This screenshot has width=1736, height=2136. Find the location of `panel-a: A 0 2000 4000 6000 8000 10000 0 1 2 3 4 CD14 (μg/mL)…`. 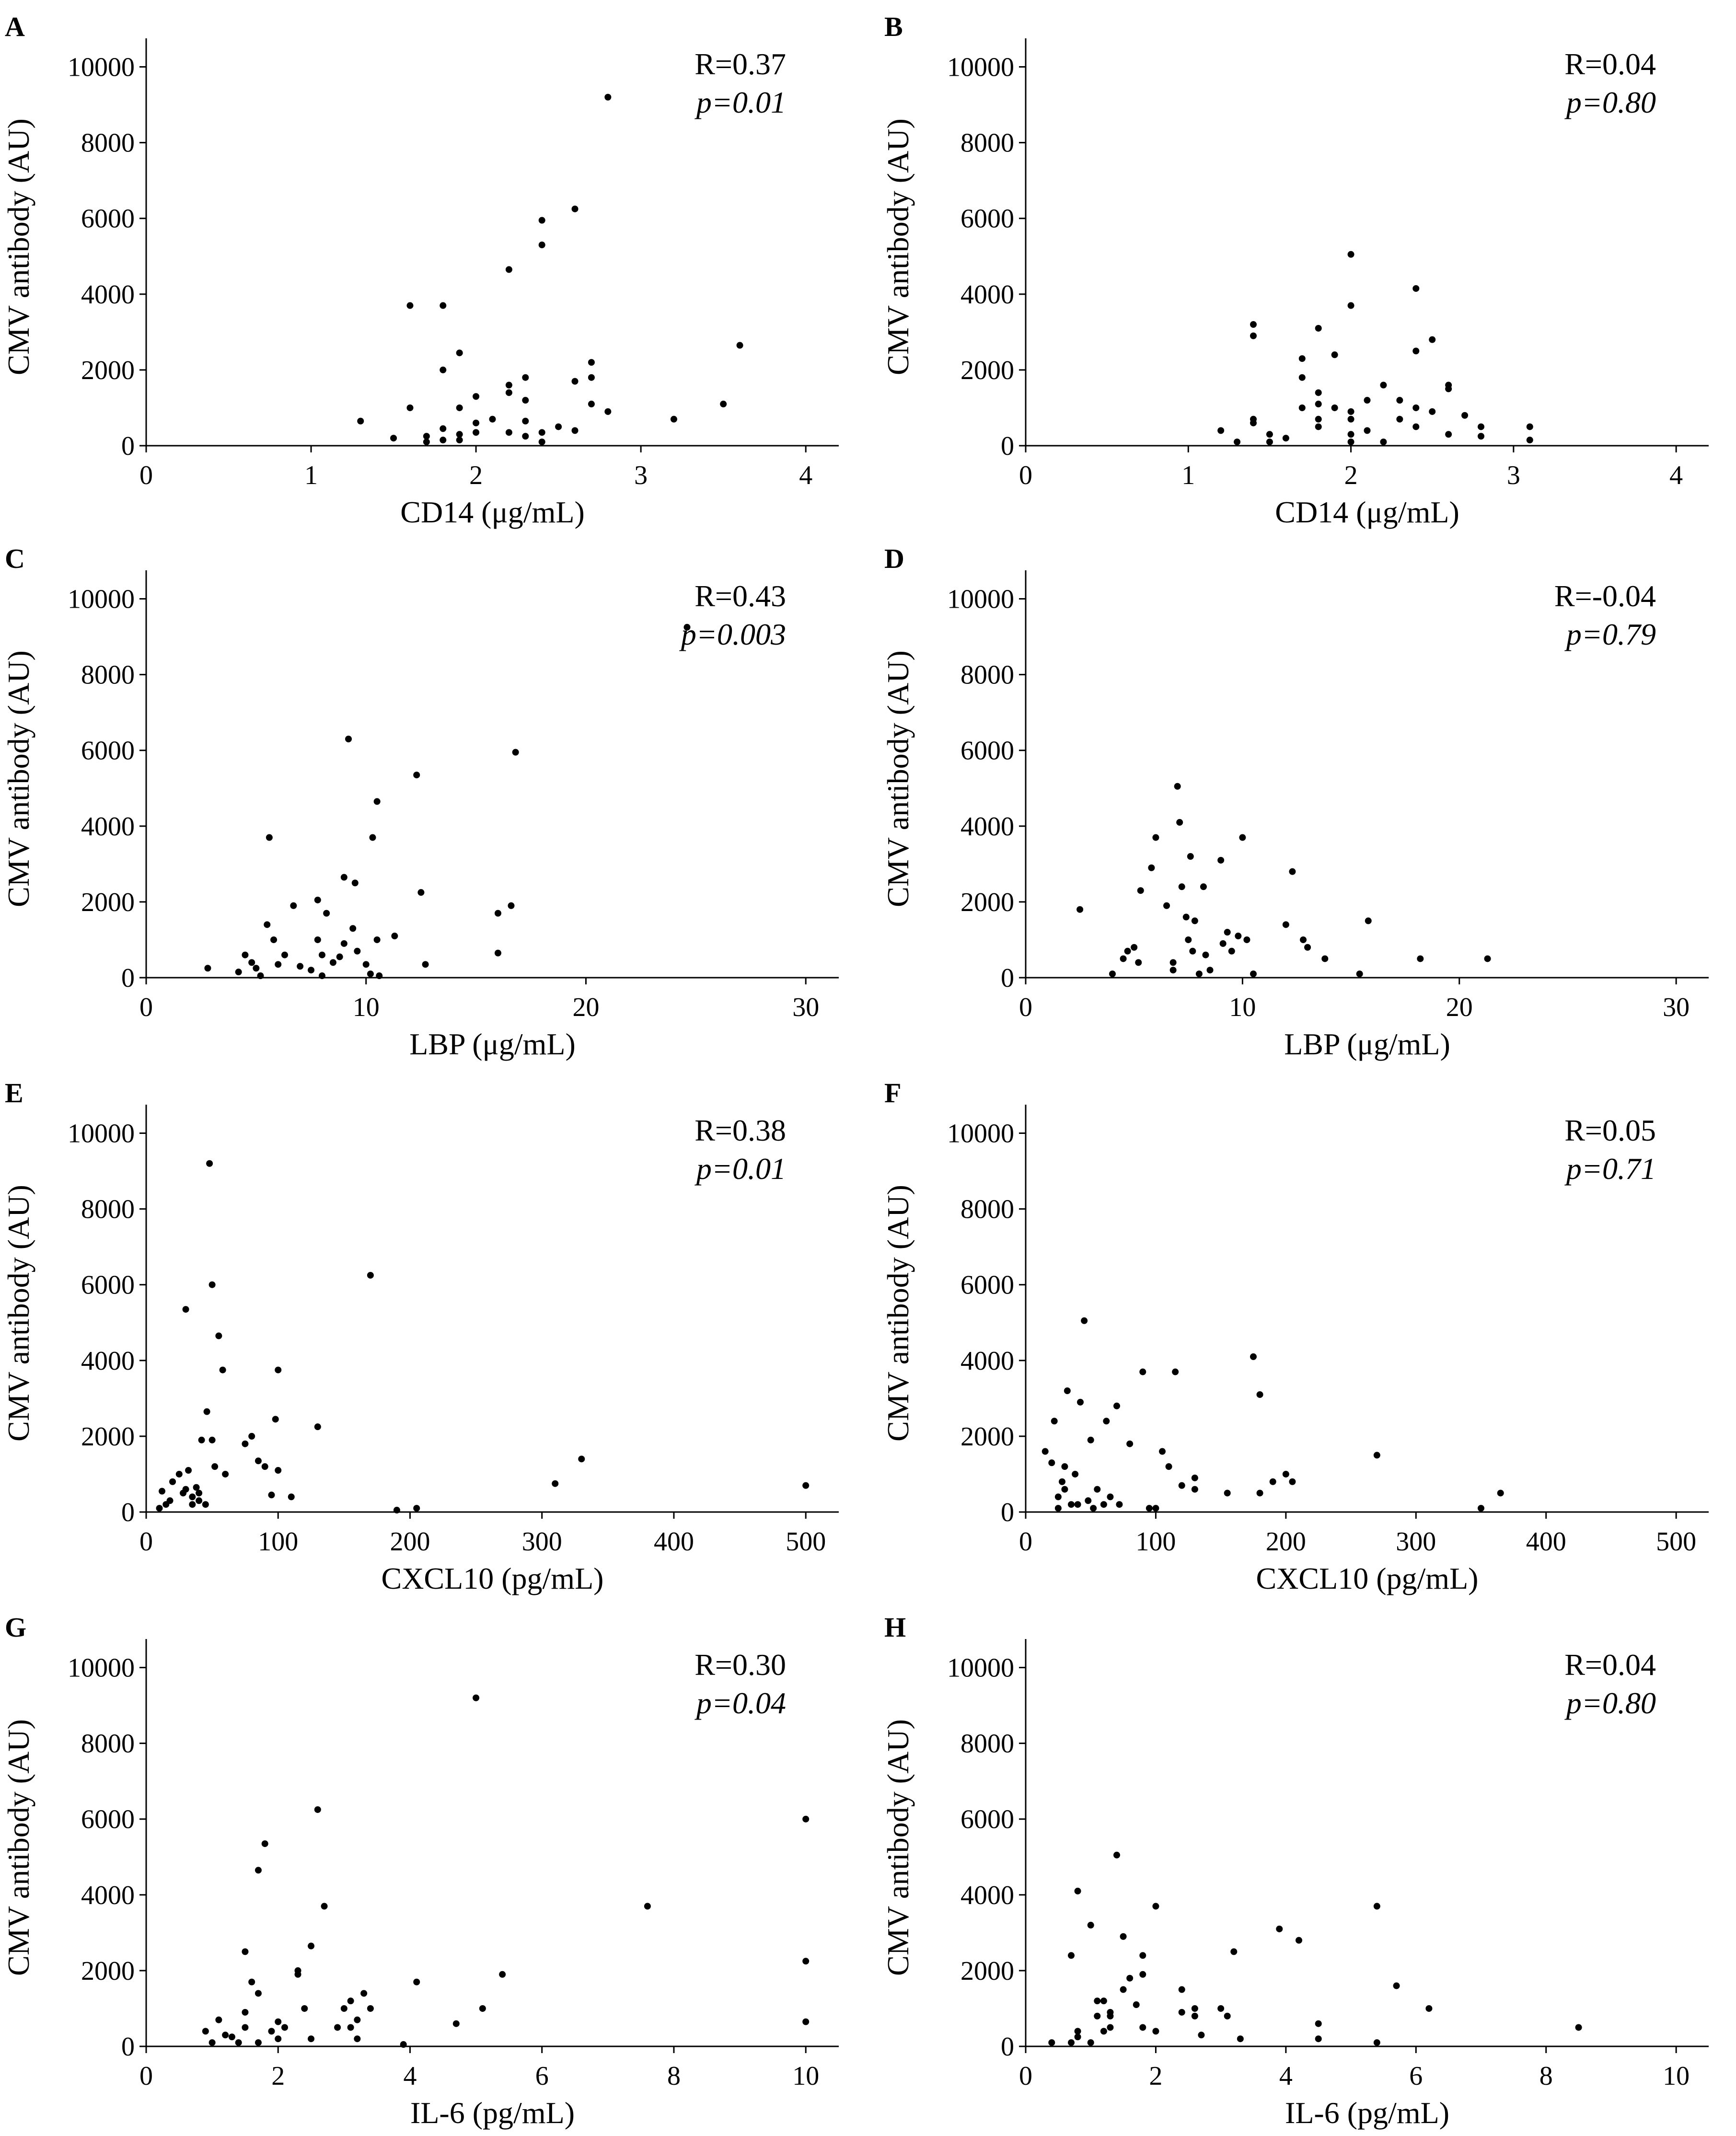

panel-a: A 0 2000 4000 6000 8000 10000 0 1 2 3 4 CD14 (μg/mL)… is located at coordinates (420, 270).